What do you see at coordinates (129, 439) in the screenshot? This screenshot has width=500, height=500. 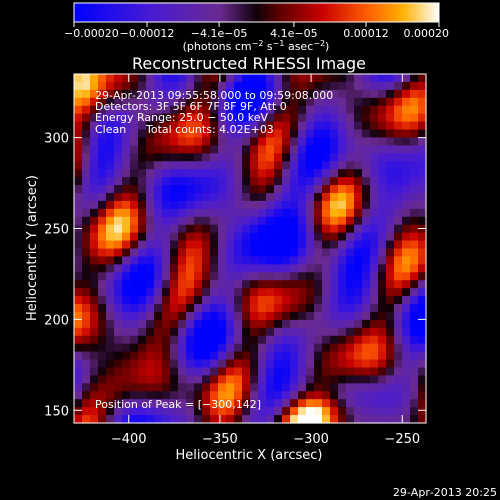 I see `x-tick-label: −400` at bounding box center [129, 439].